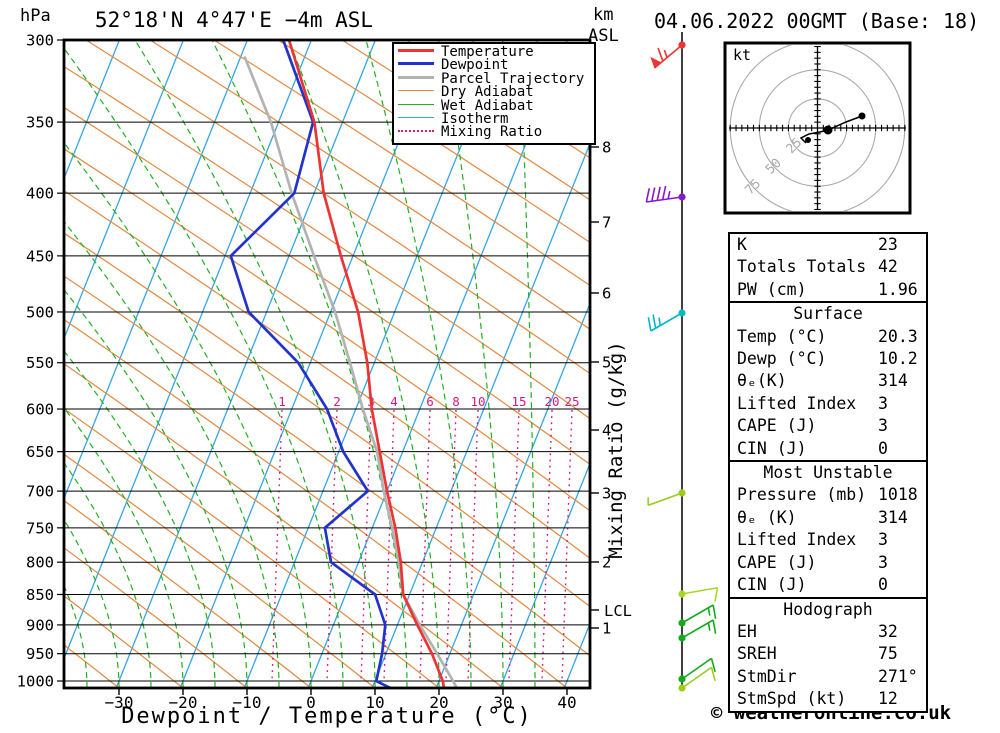 The width and height of the screenshot is (1000, 733). What do you see at coordinates (772, 585) in the screenshot?
I see `table-row-label: CIN (J)` at bounding box center [772, 585].